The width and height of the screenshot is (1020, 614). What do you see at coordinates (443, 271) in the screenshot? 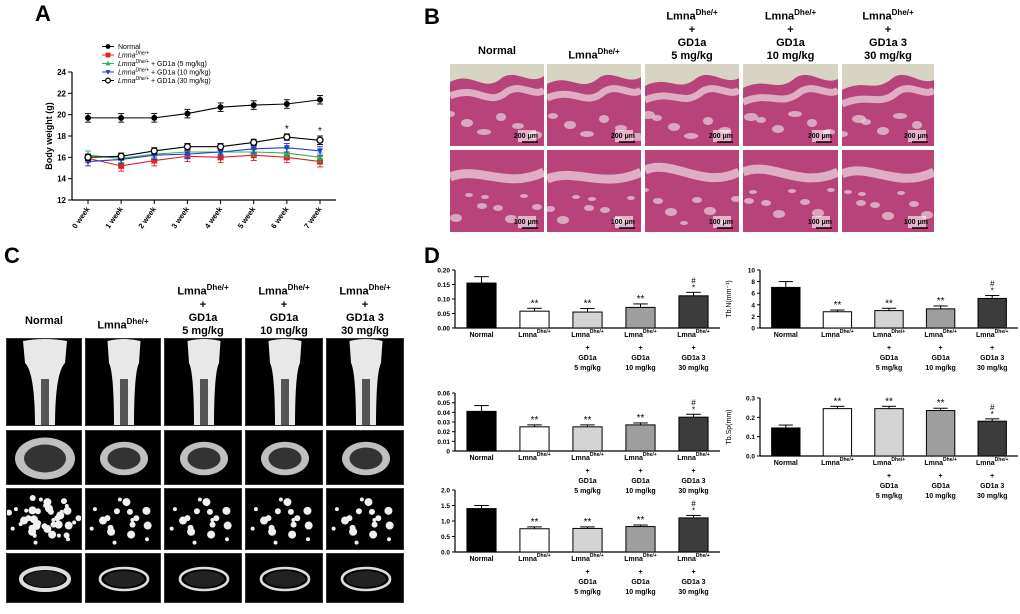
I see `y-tick-label: 0.20` at bounding box center [443, 271].